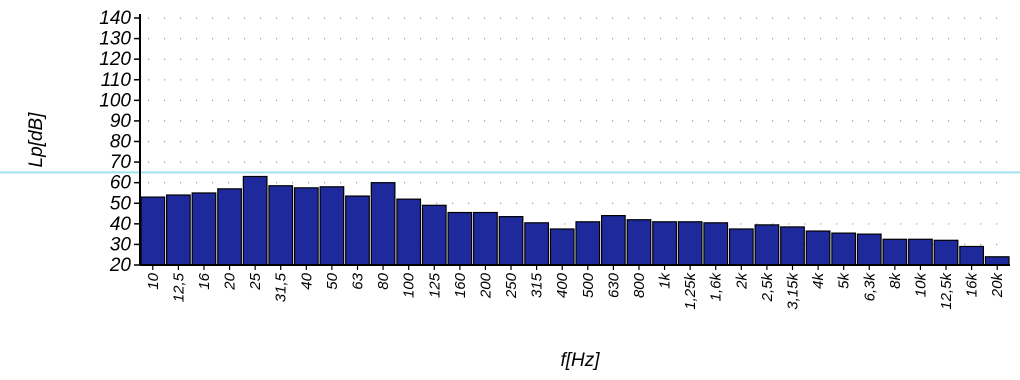  What do you see at coordinates (588, 285) in the screenshot?
I see `x-tick-label: 500` at bounding box center [588, 285].